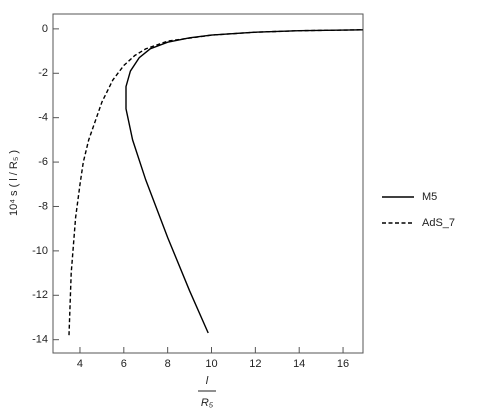  I want to click on y-tick-label: -6, so click(43, 162).